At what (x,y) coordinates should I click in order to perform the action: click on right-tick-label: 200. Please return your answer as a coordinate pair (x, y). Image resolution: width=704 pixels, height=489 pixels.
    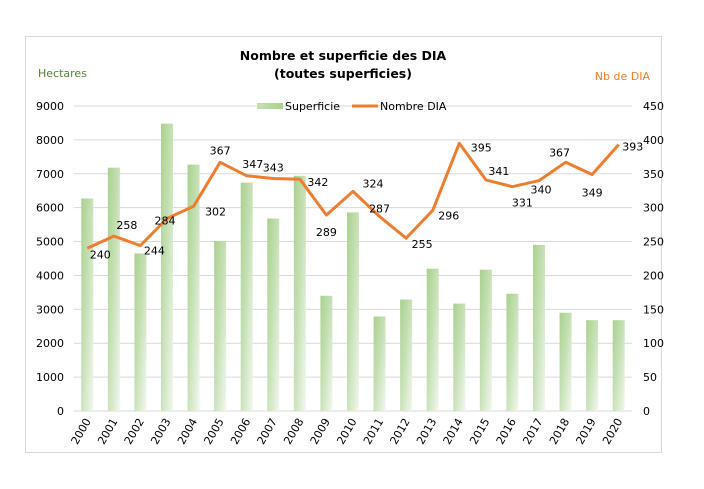
    Looking at the image, I should click on (653, 275).